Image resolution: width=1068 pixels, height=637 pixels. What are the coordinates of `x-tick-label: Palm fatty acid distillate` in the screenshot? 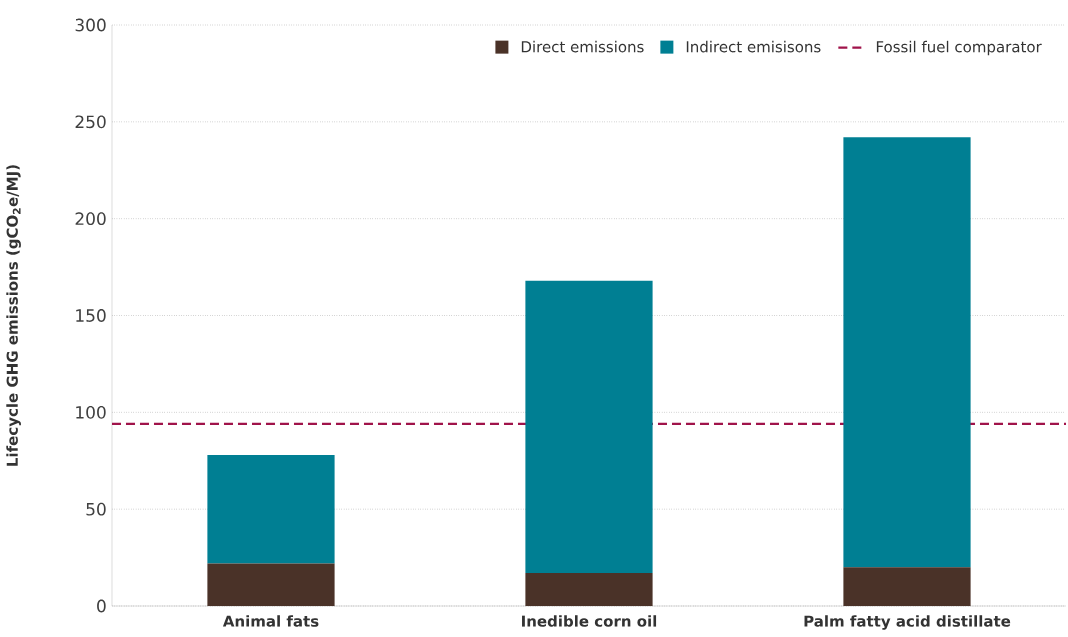 It's located at (907, 622).